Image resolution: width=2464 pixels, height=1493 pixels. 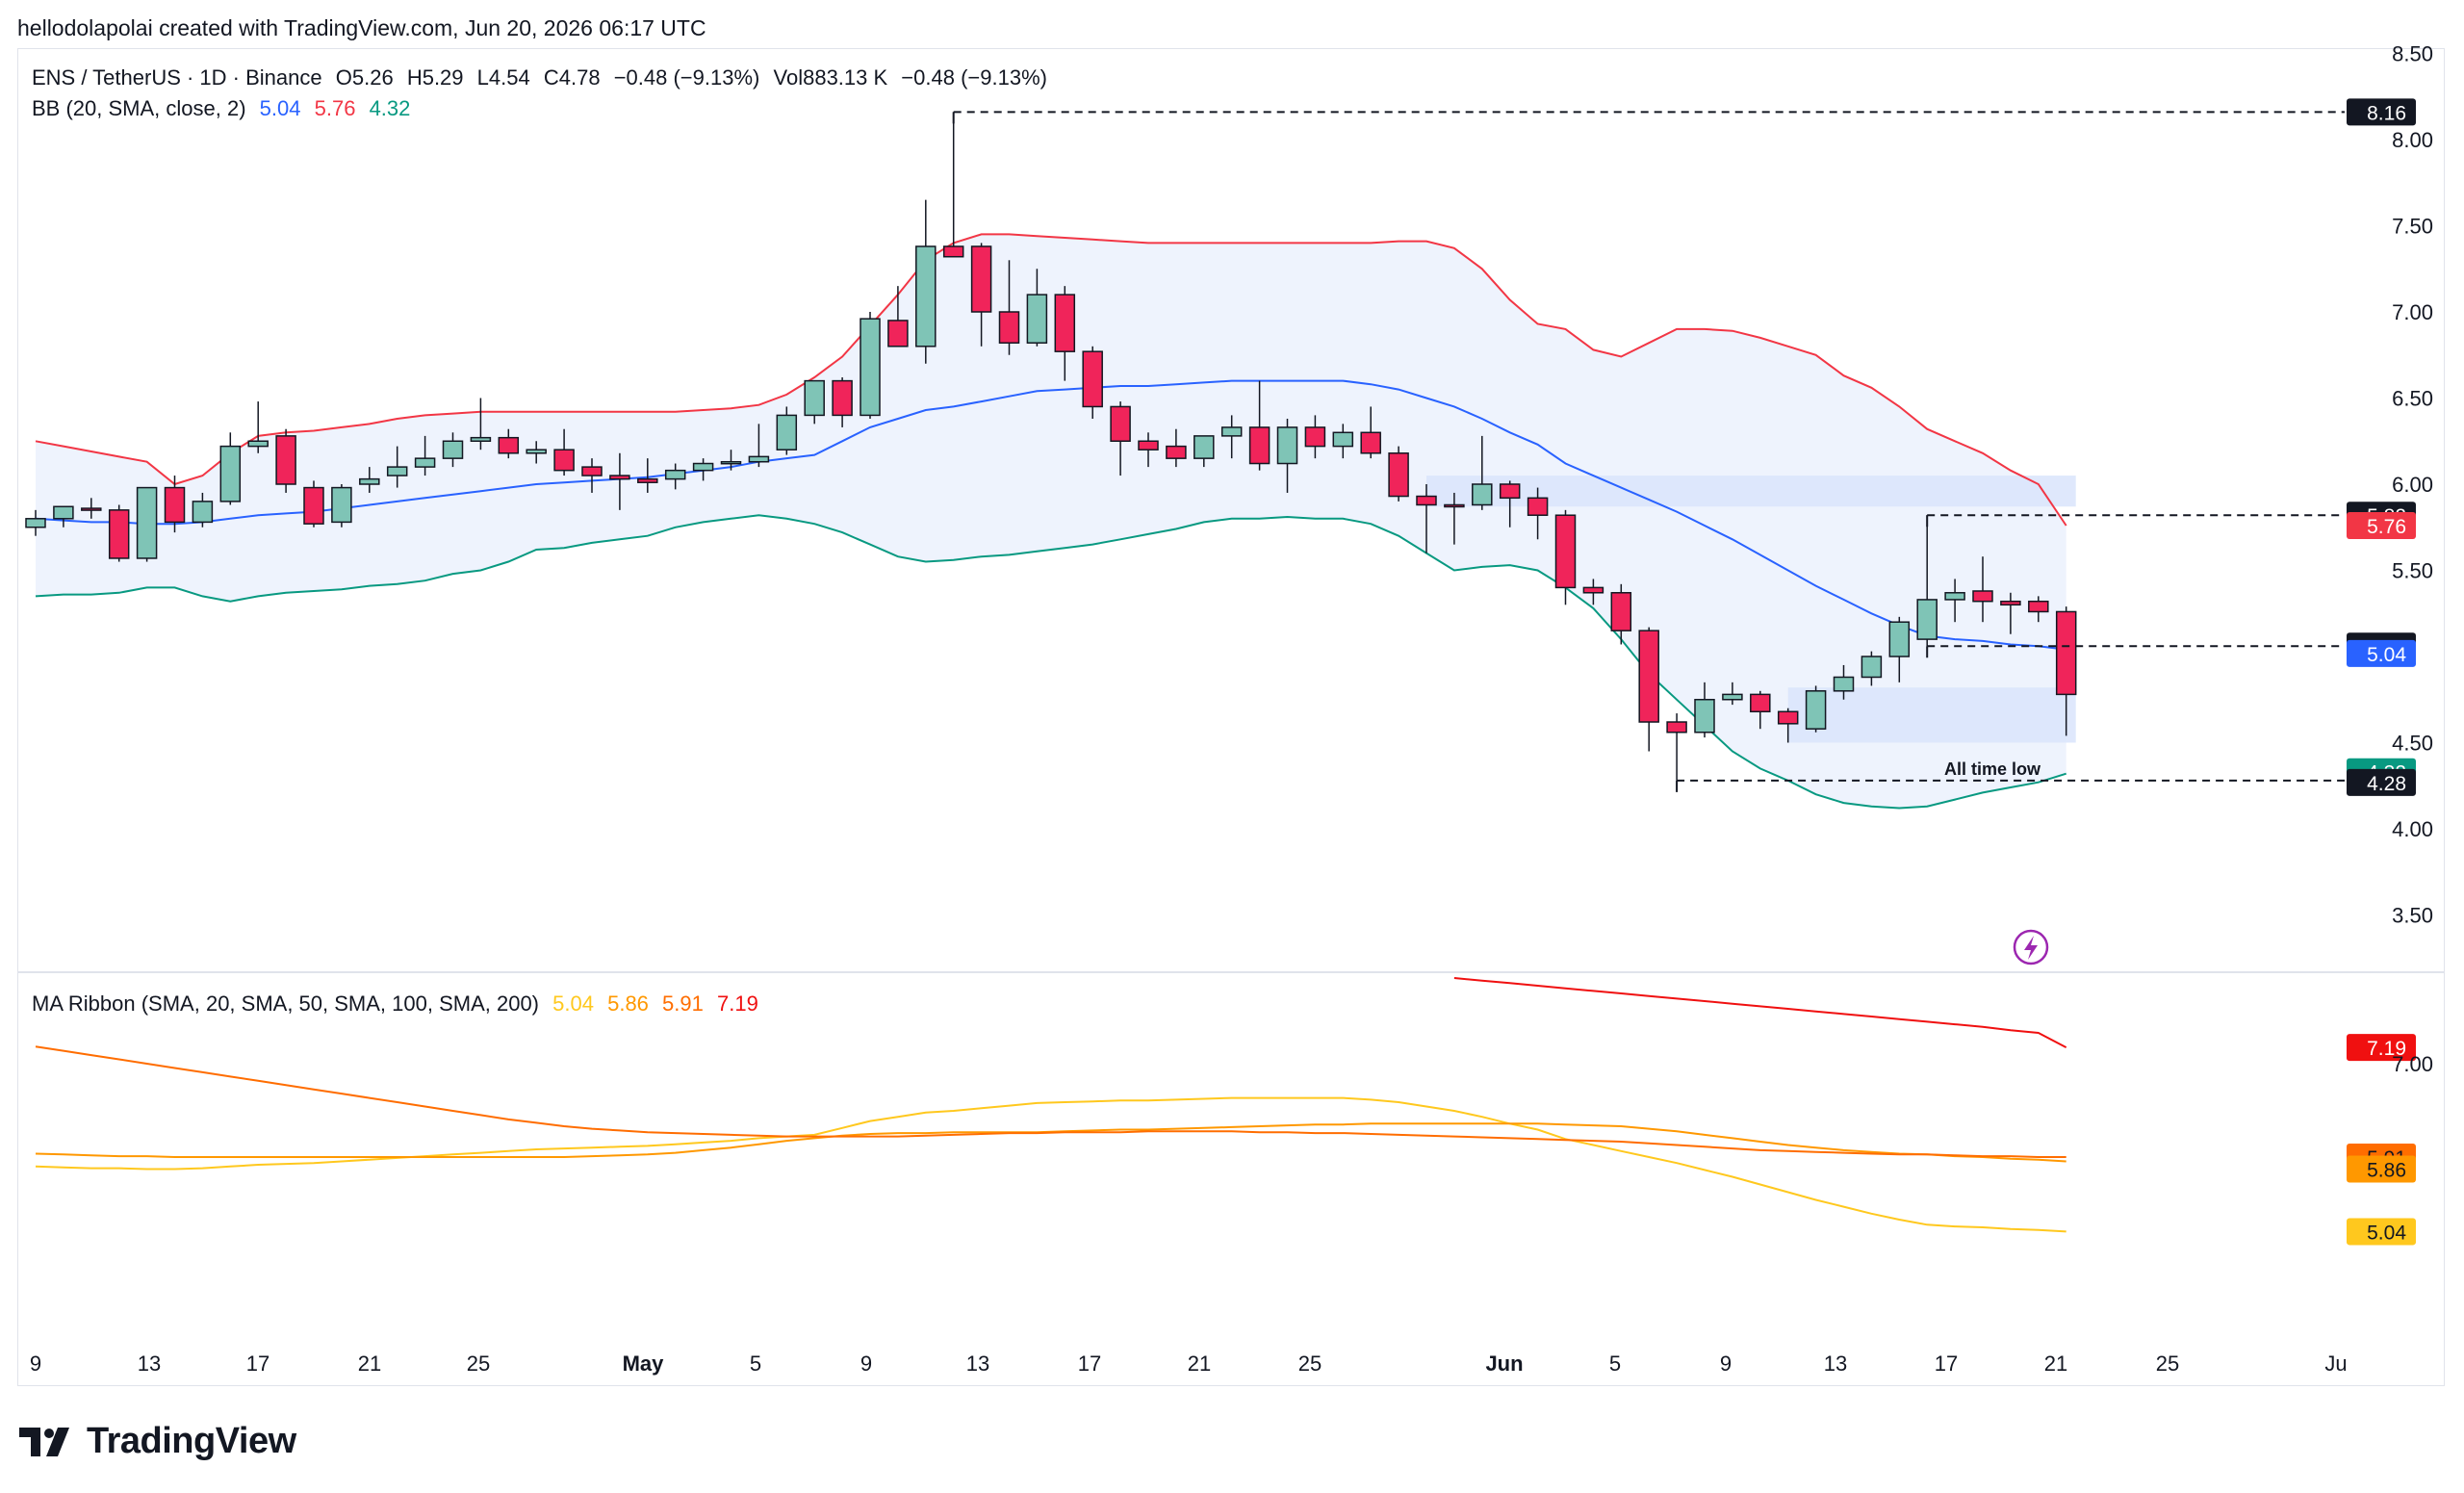 I want to click on y-axis-tick-label: 8.00, so click(x=2412, y=140).